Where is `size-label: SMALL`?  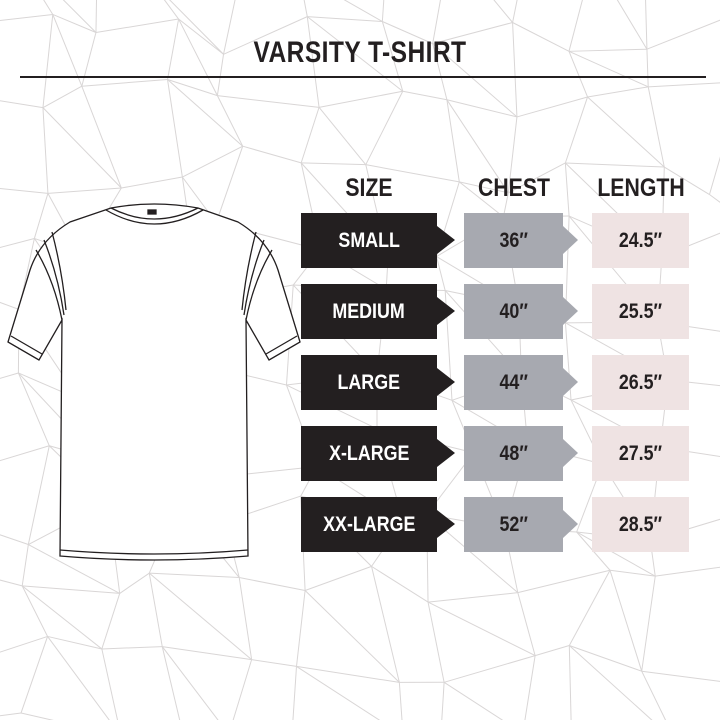 size-label: SMALL is located at coordinates (369, 240).